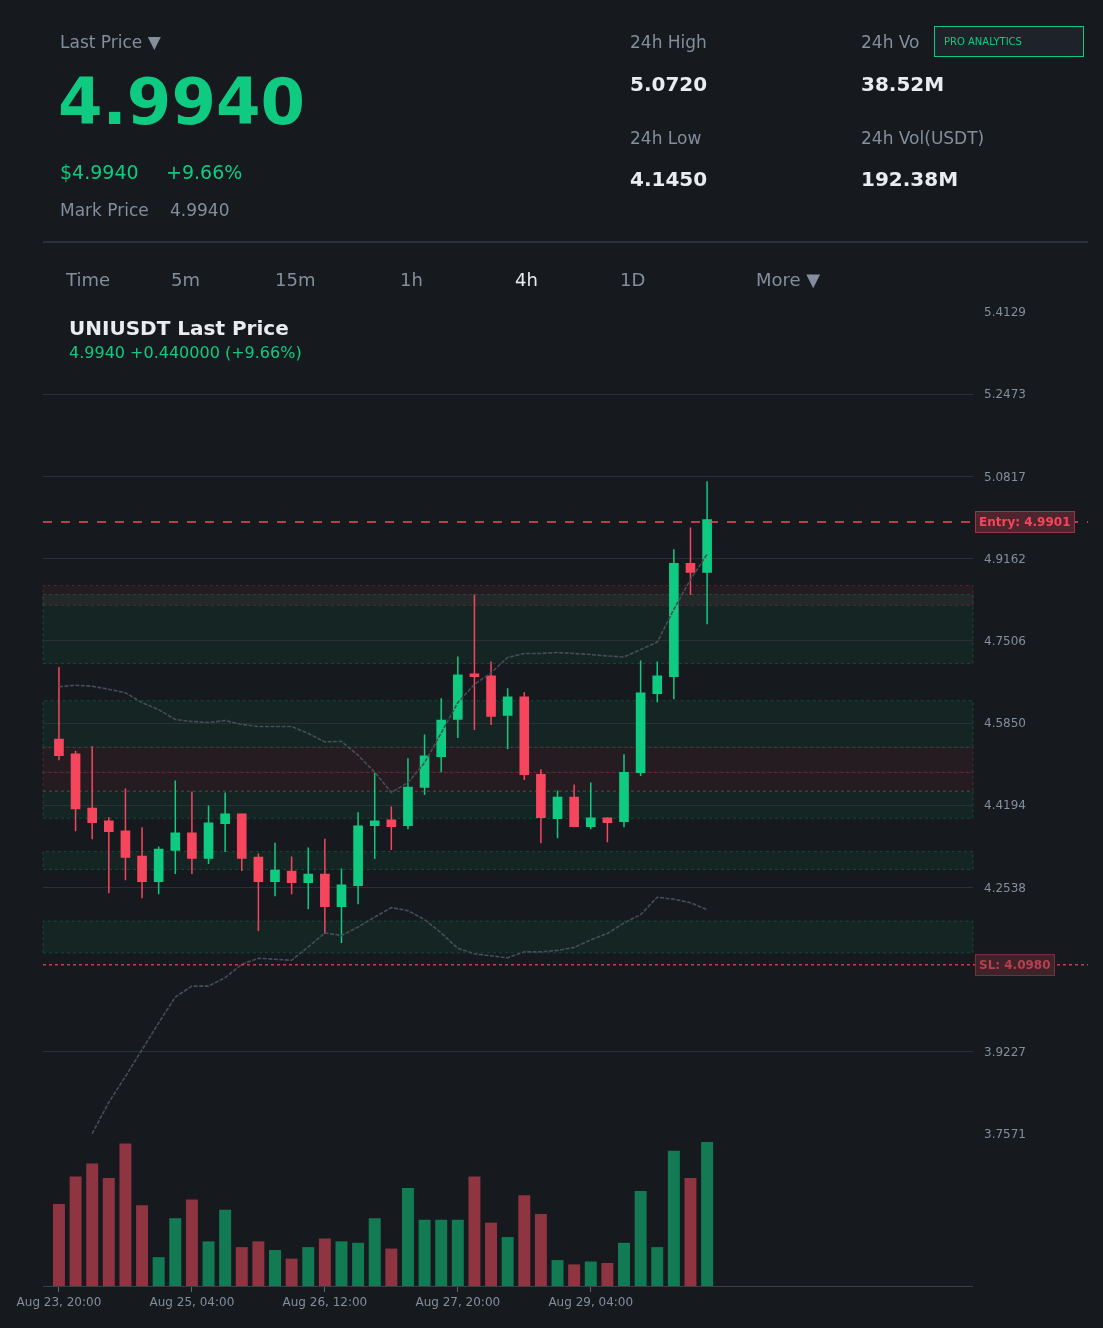 This screenshot has width=1103, height=1328. I want to click on y-tick-label: 5.0817, so click(1005, 476).